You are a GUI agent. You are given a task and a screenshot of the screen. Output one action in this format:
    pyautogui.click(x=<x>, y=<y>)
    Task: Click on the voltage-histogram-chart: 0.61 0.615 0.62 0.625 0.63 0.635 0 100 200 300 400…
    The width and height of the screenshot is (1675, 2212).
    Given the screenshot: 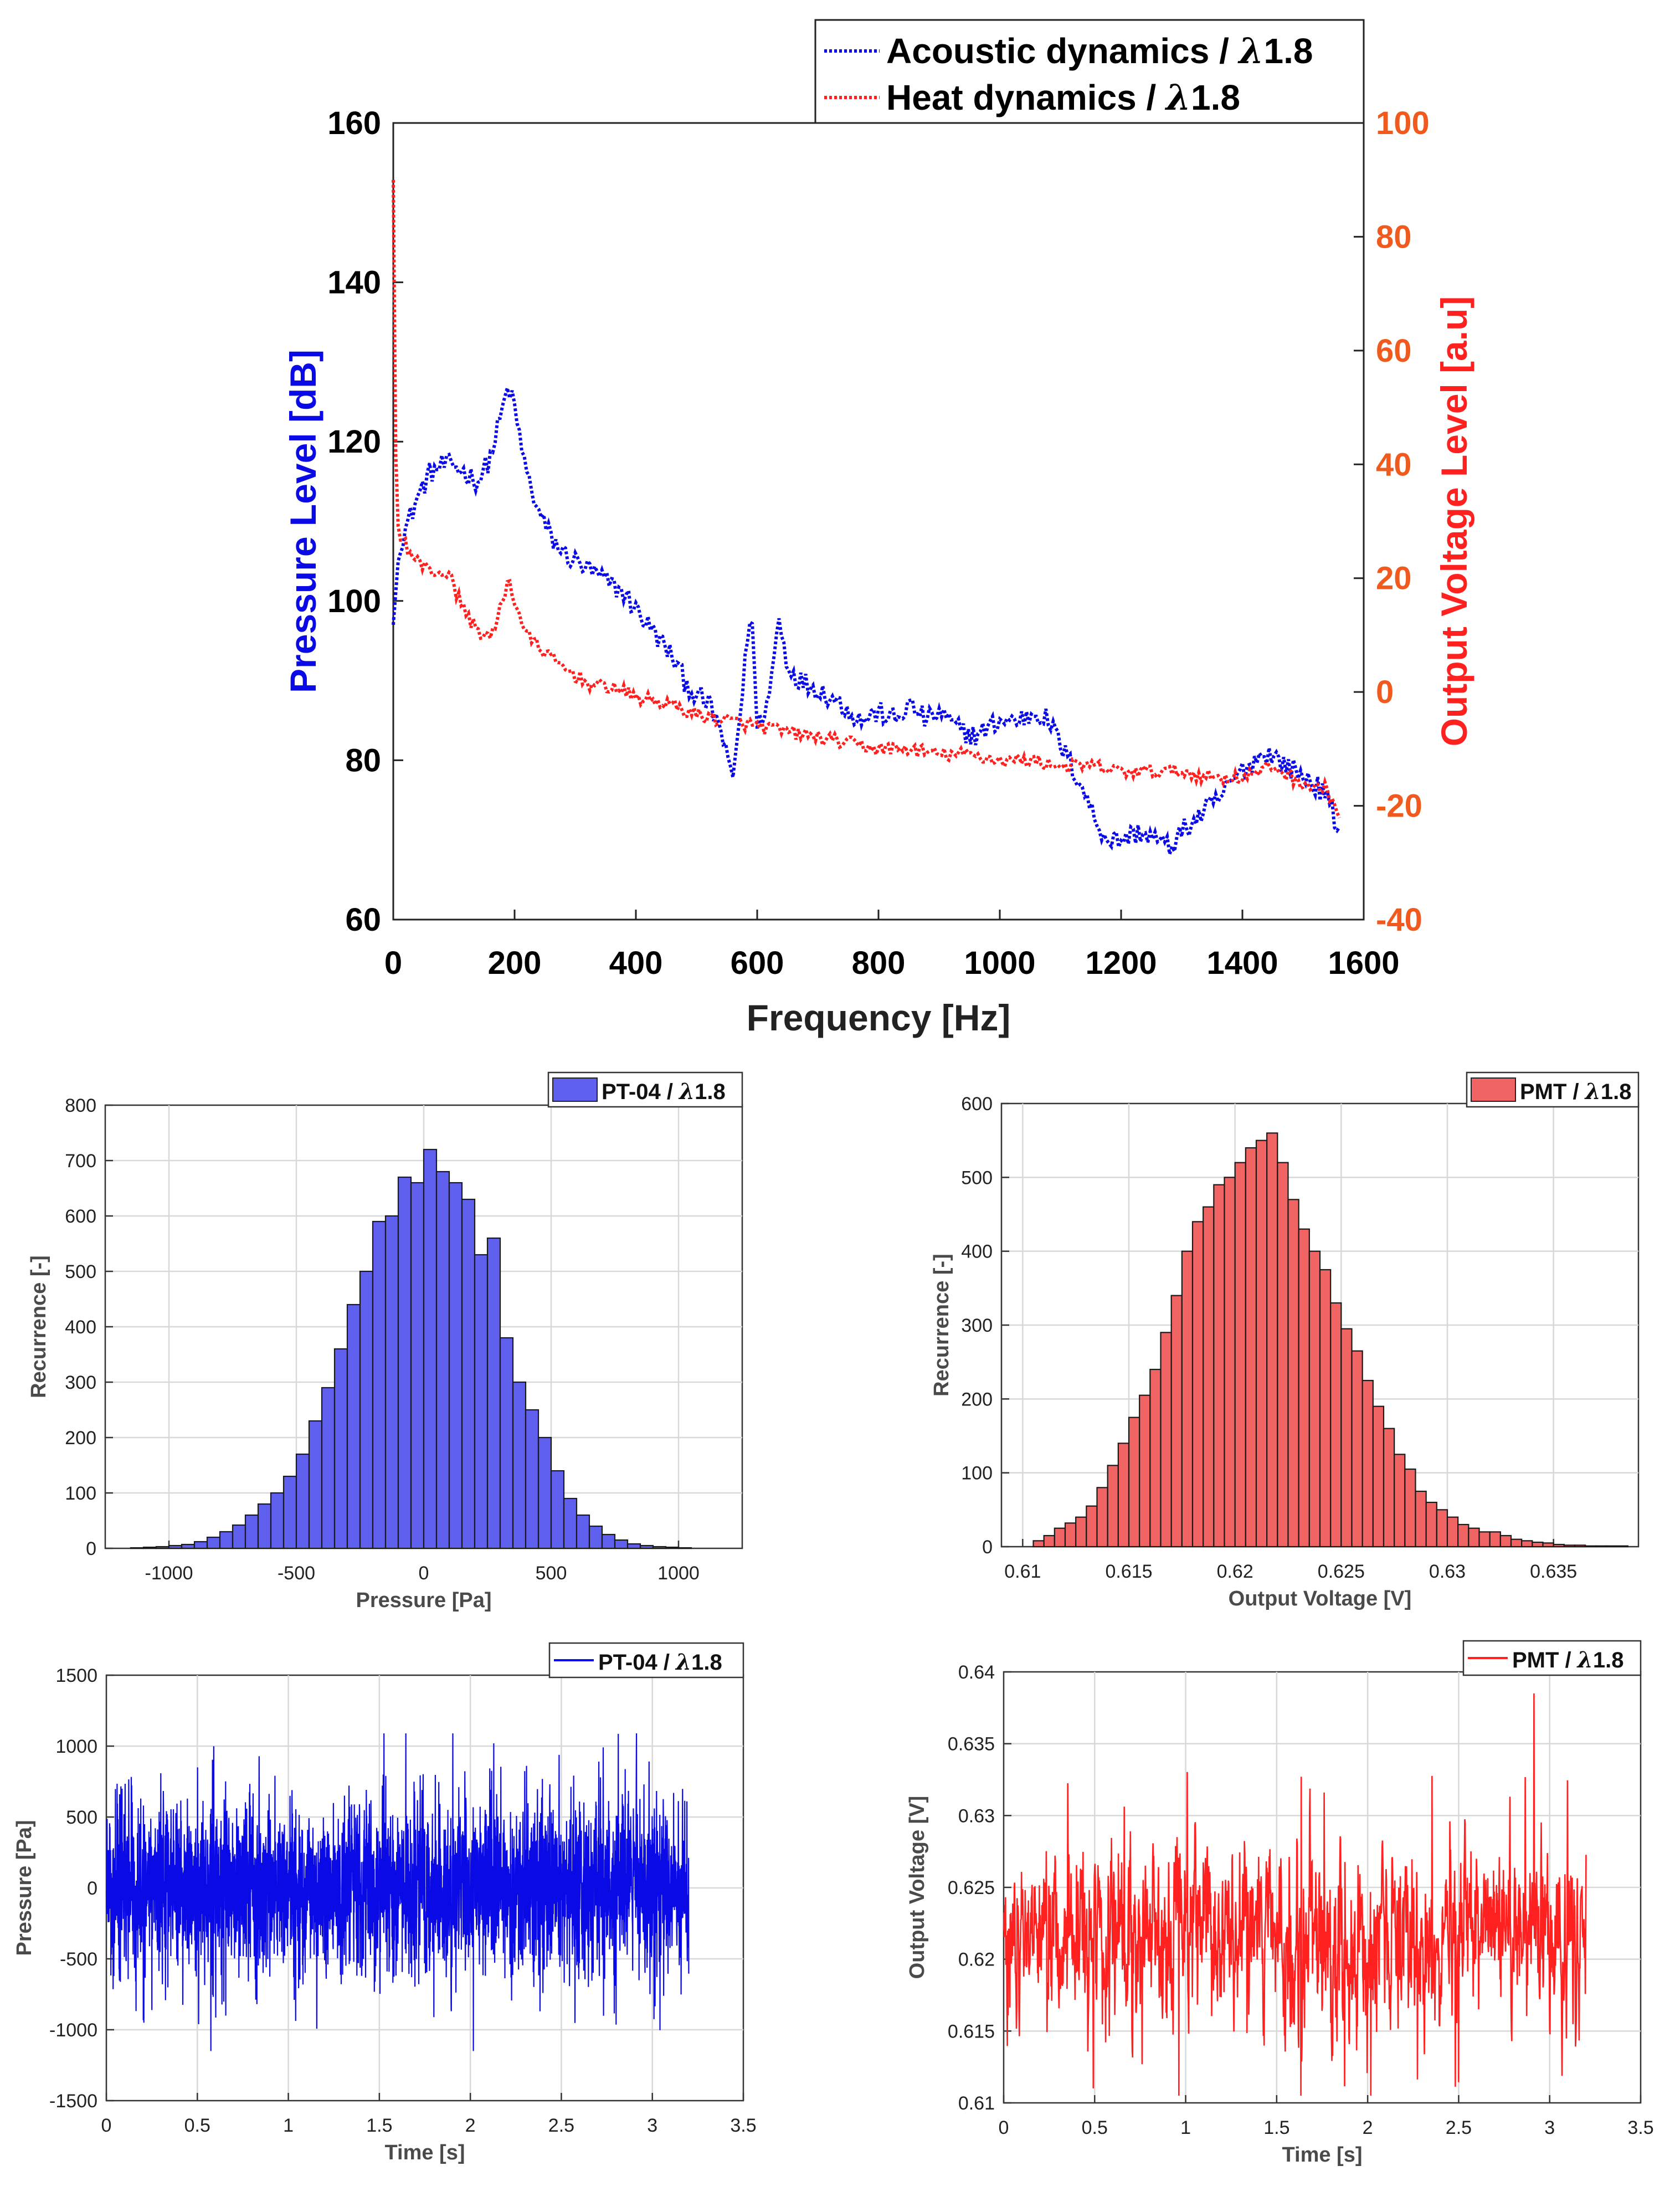 What is the action you would take?
    pyautogui.click(x=1285, y=1340)
    